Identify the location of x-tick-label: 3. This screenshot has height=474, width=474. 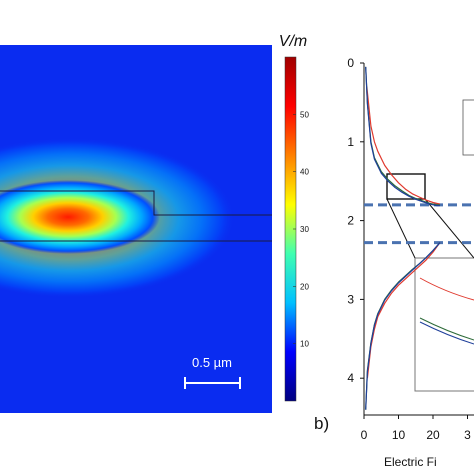
(467, 435).